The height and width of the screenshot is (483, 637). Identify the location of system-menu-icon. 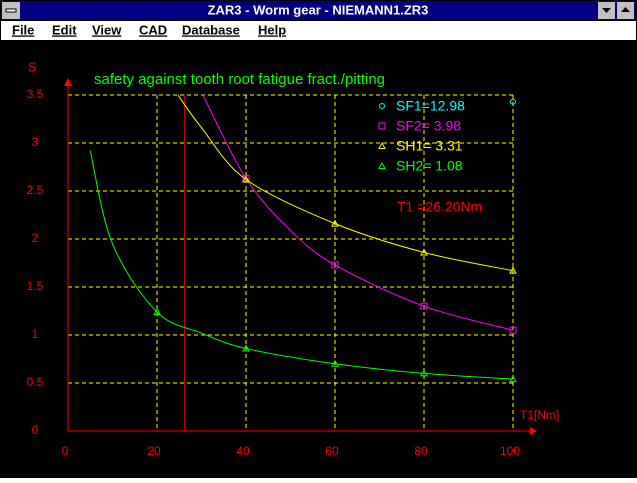
(11, 10).